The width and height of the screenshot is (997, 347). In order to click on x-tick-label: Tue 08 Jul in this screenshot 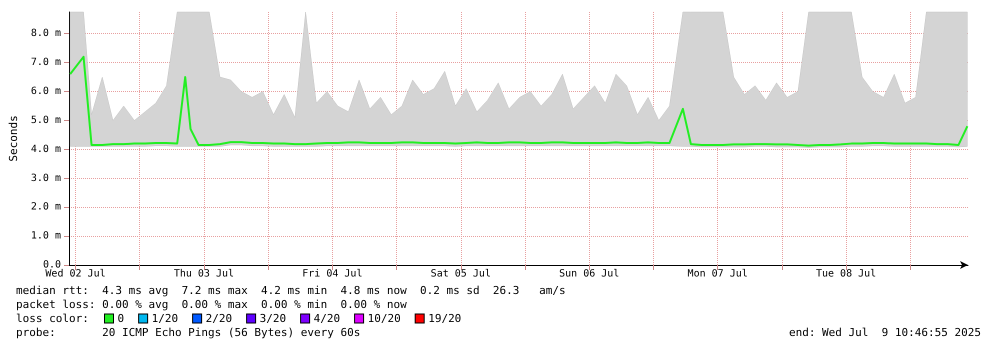, I will do `click(846, 274)`.